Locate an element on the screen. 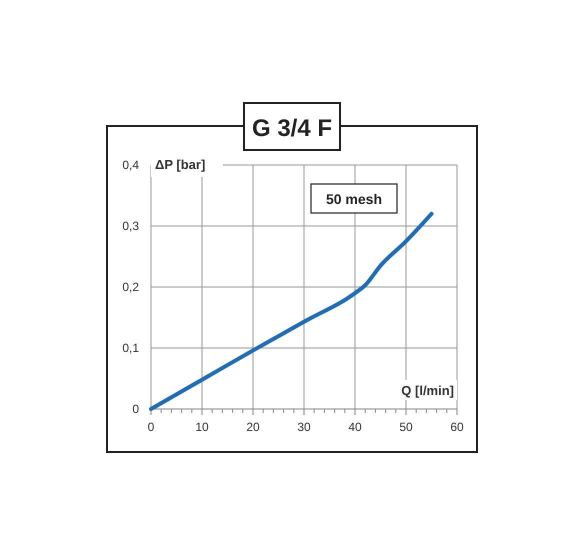 The width and height of the screenshot is (581, 549). x-tick-label: 60 is located at coordinates (457, 427).